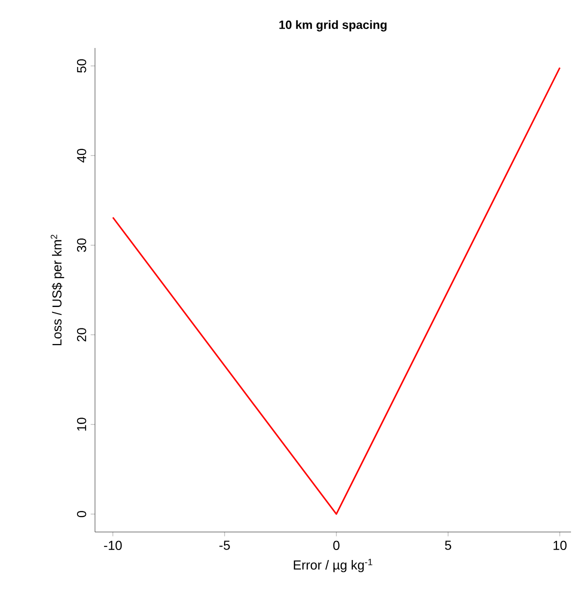  I want to click on x-tick-label: -10, so click(113, 545).